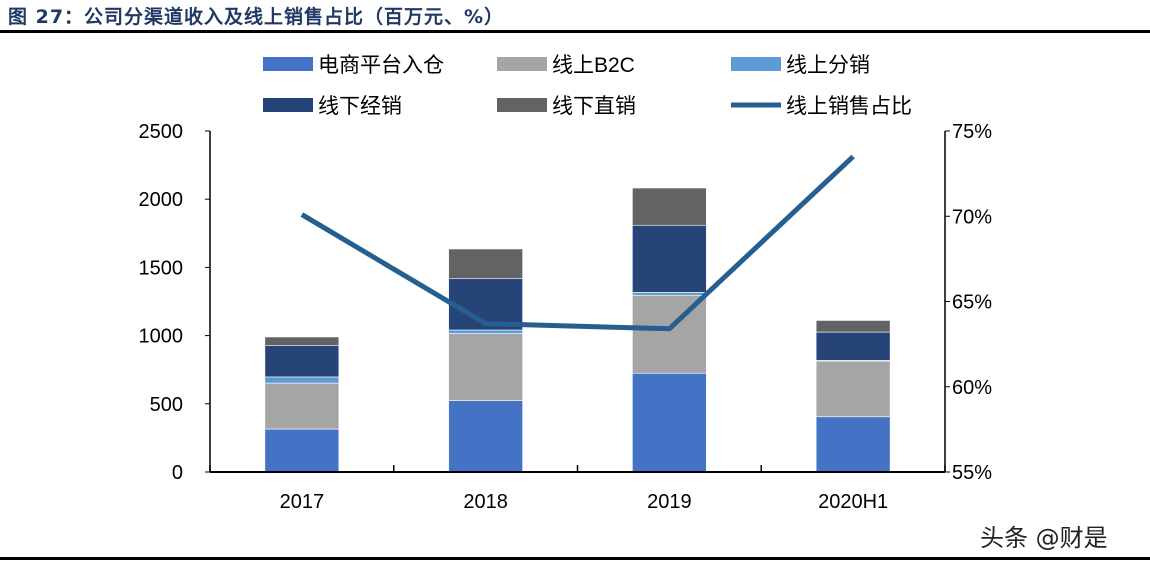  I want to click on bar-2020H1-线上B2C, so click(853, 389).